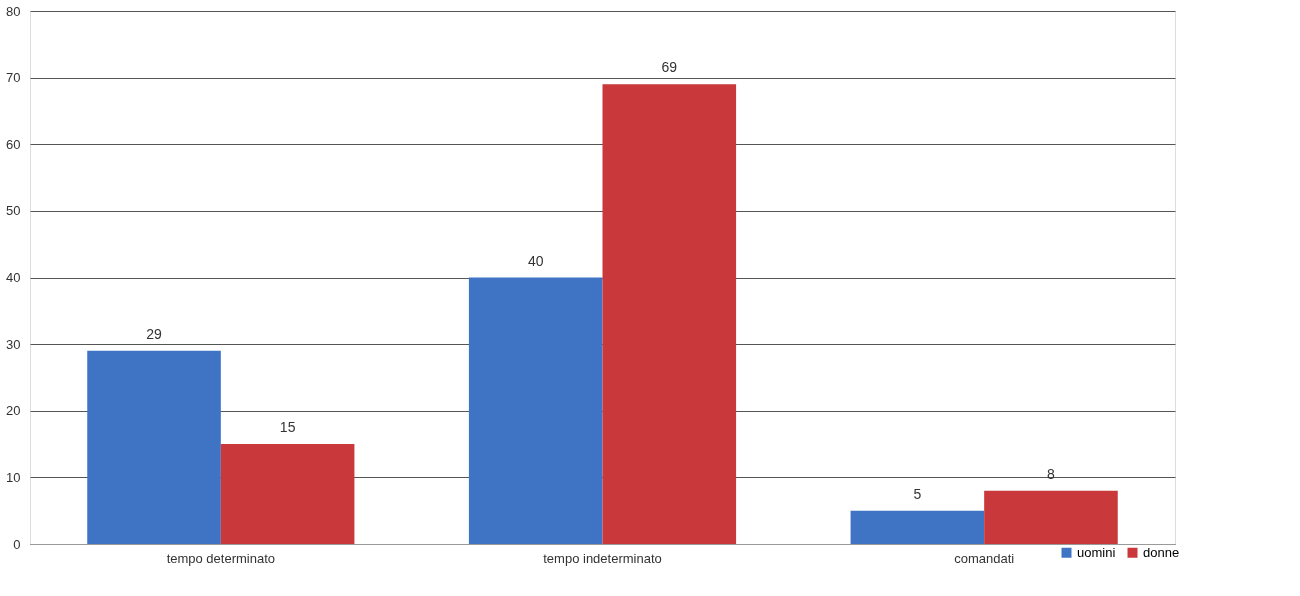 The height and width of the screenshot is (596, 1300). What do you see at coordinates (602, 558) in the screenshot?
I see `x-tick-label: tempo indeterminato` at bounding box center [602, 558].